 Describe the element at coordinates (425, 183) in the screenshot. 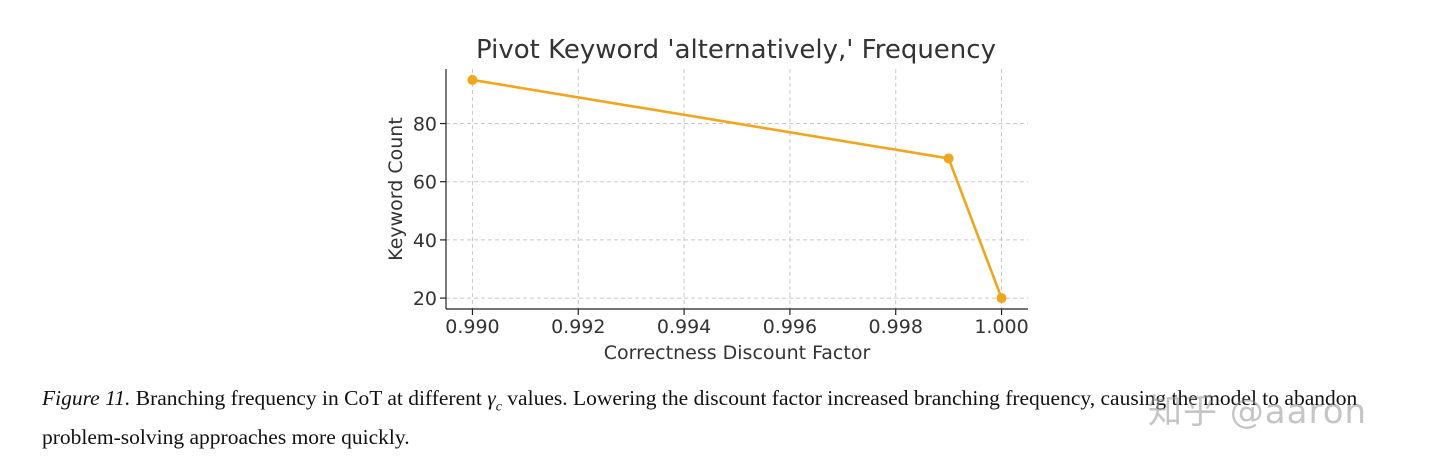

I see `y-tick-label: 60` at that location.